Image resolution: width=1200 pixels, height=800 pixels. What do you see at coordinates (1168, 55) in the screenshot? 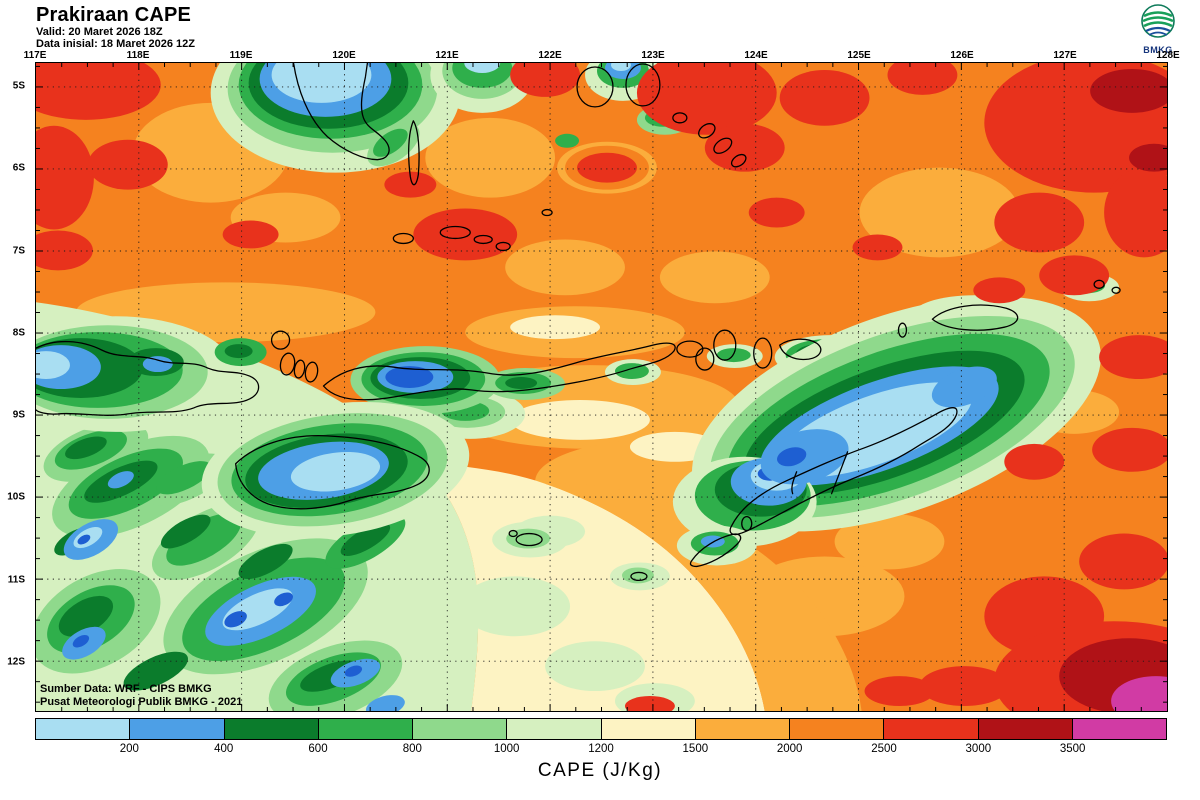
I see `lon-label: 128E` at bounding box center [1168, 55].